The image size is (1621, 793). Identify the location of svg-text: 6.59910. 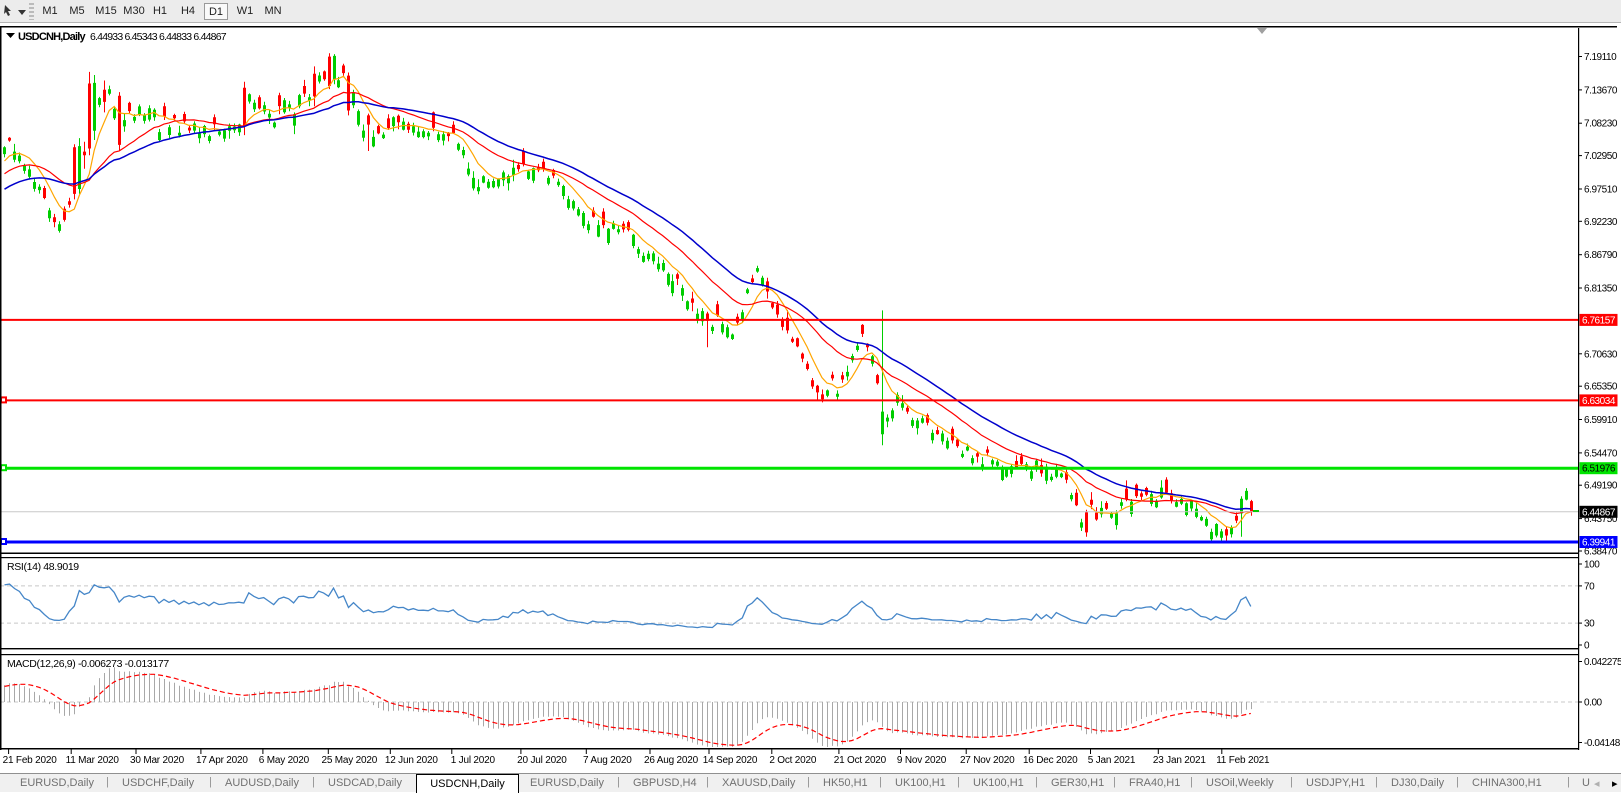
(1601, 420).